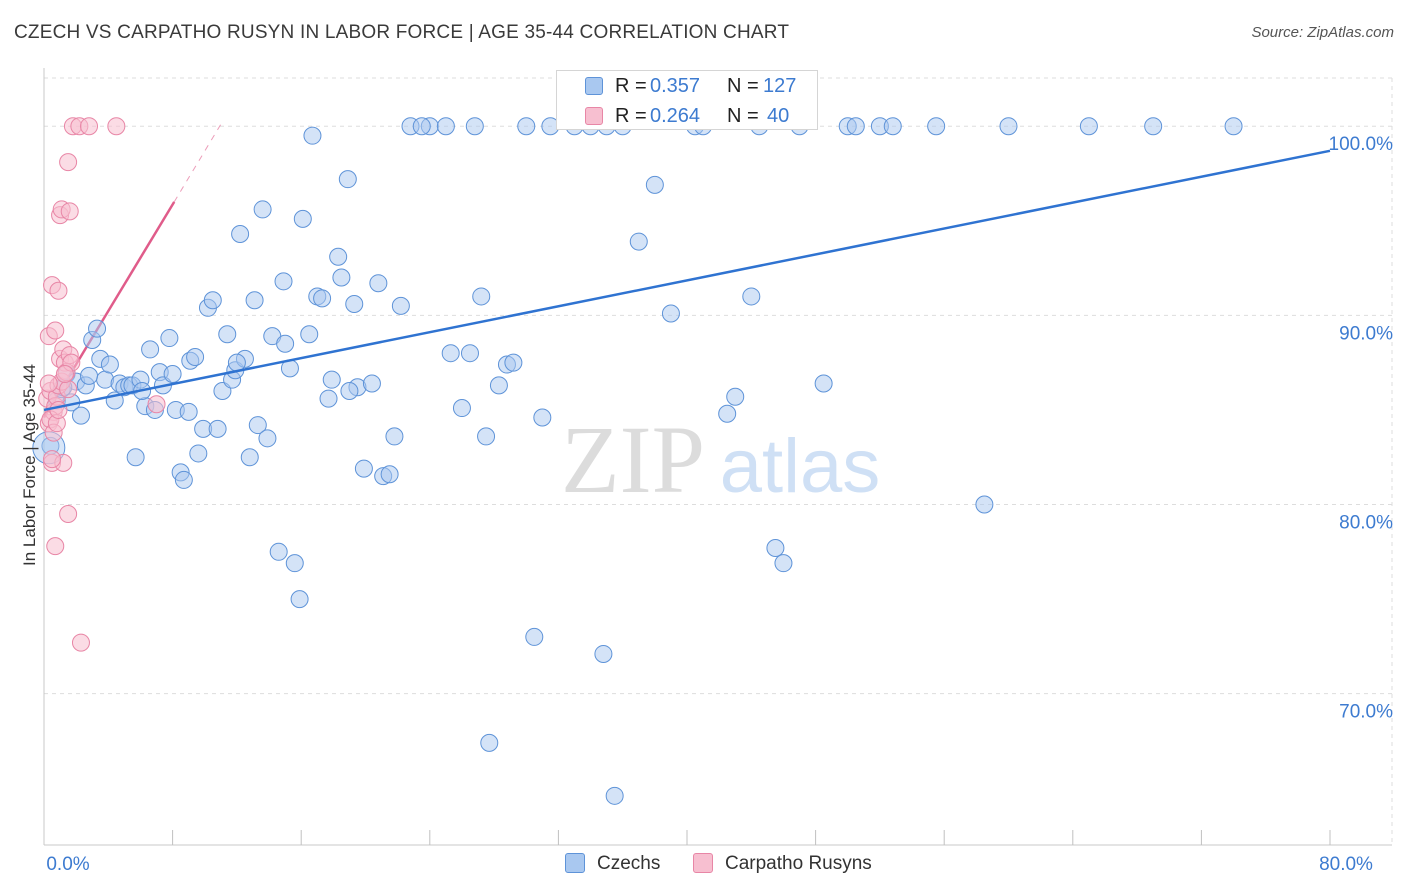 This screenshot has height=892, width=1406. I want to click on czech-swatch, so click(594, 86).